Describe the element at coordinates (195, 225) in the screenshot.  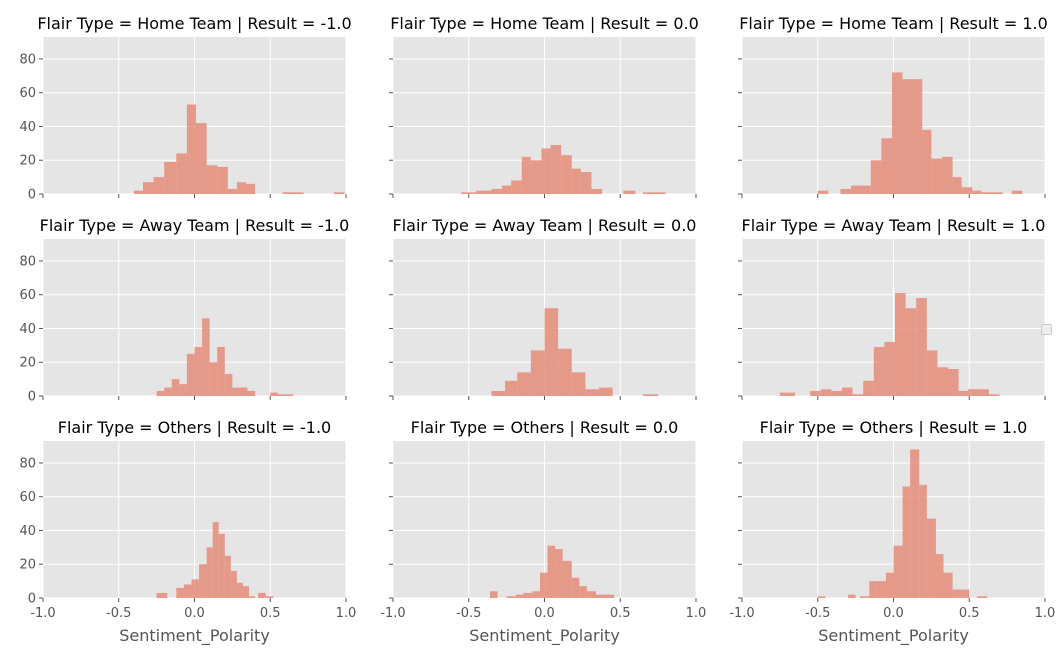
I see `panel-title: Flair Type = Away Team | Result = -1.0` at that location.